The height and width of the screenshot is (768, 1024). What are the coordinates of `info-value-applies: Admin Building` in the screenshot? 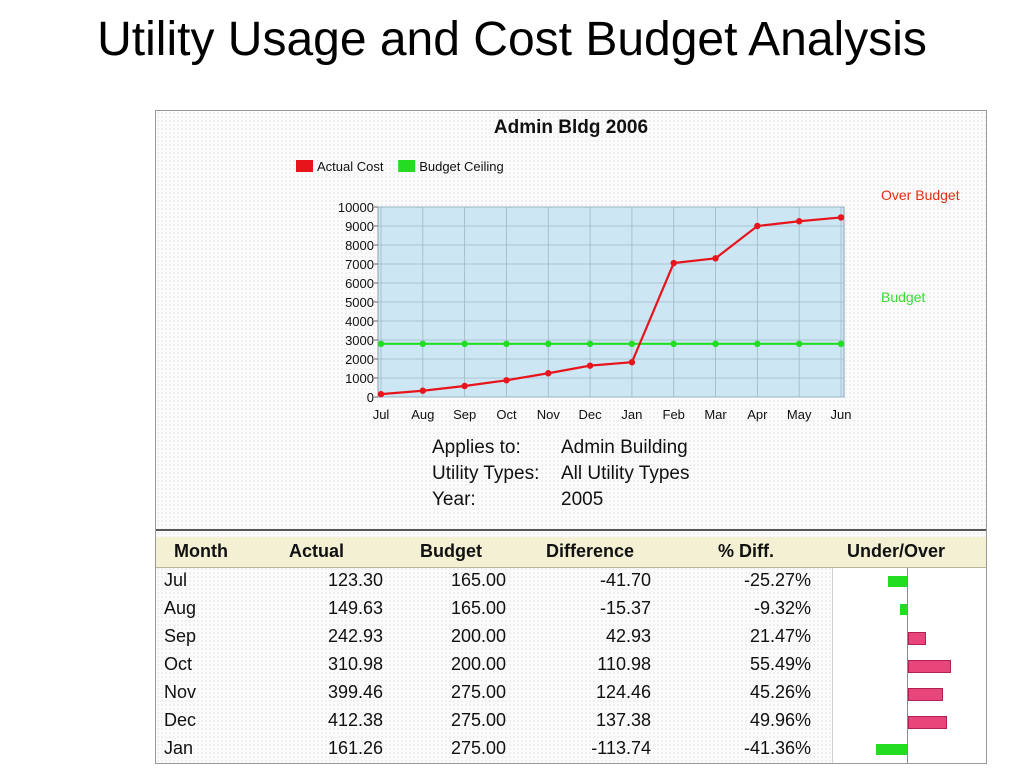 It's located at (624, 447).